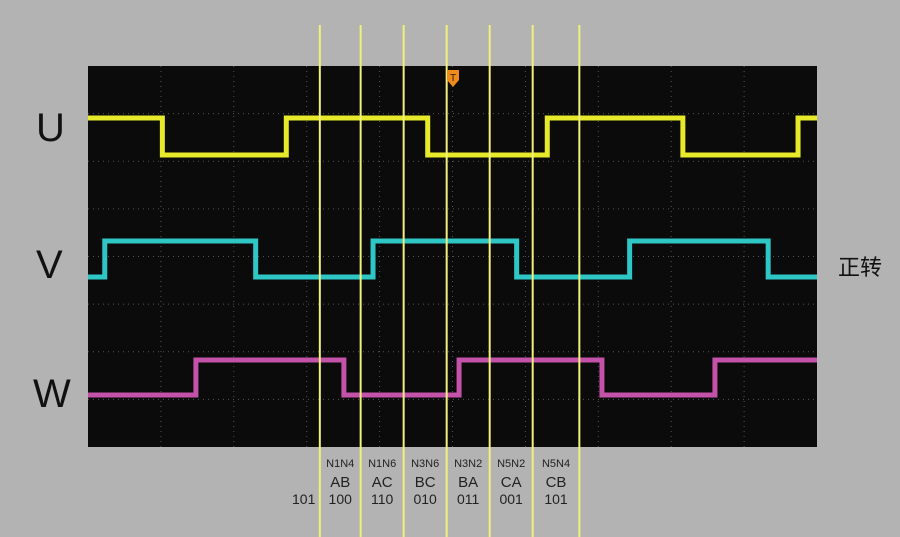 The height and width of the screenshot is (537, 900). What do you see at coordinates (452, 259) in the screenshot?
I see `waveform-v` at bounding box center [452, 259].